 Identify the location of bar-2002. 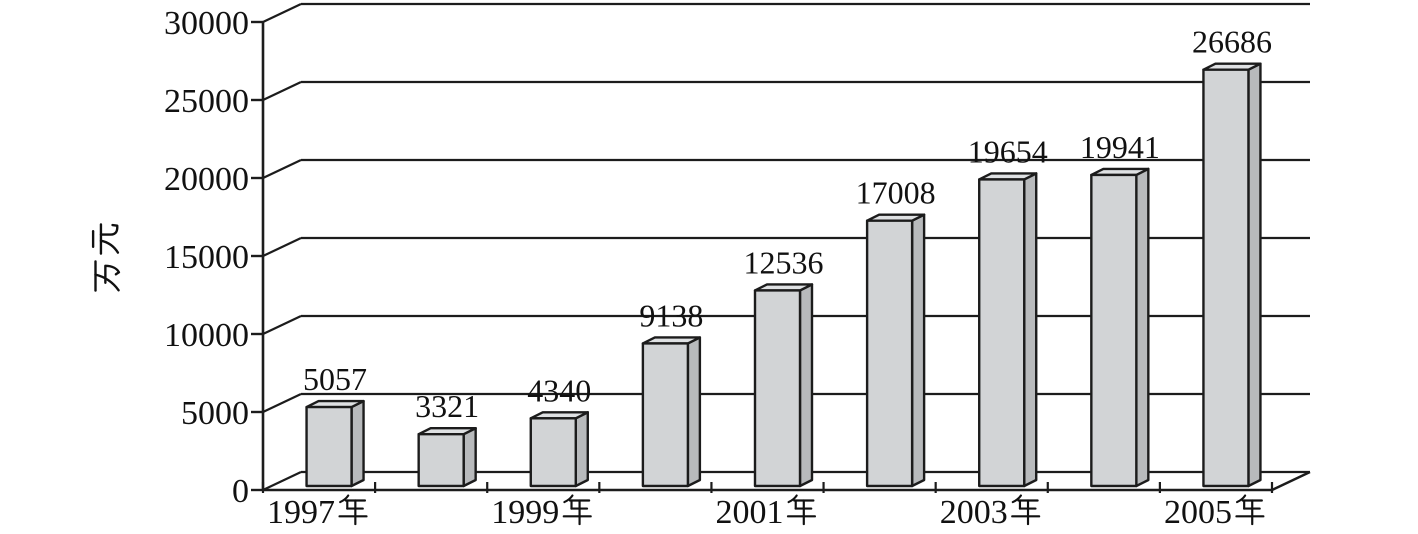
(895, 350).